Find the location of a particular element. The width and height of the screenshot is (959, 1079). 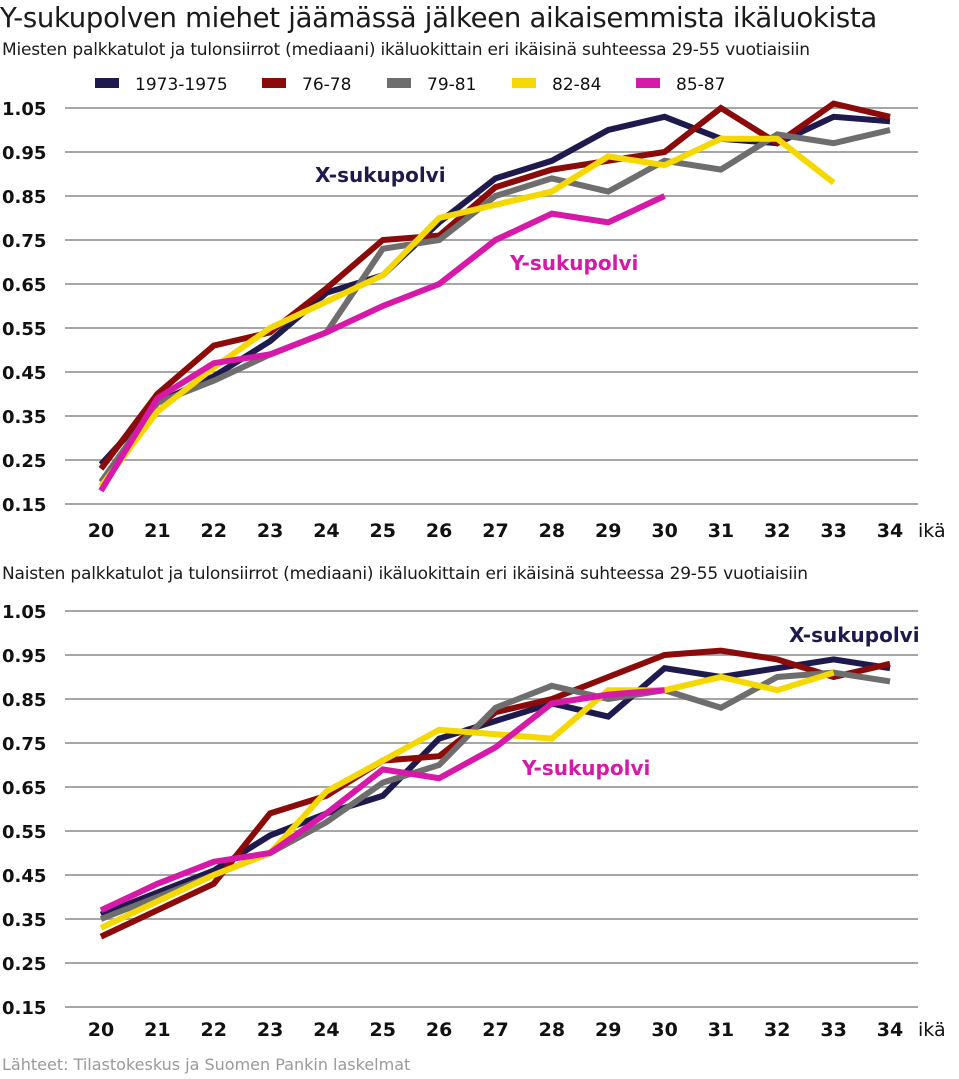

legend-label-4: 82-84 is located at coordinates (576, 85).